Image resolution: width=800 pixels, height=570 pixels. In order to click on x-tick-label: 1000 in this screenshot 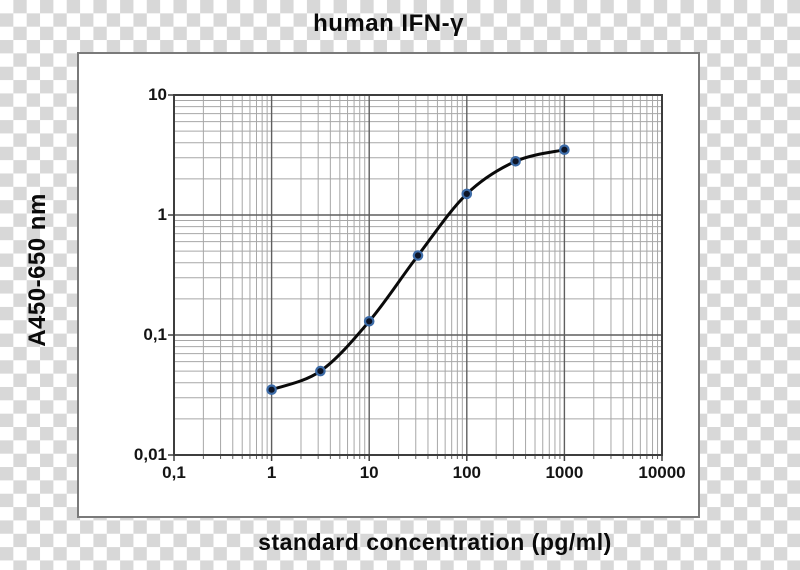, I will do `click(564, 472)`.